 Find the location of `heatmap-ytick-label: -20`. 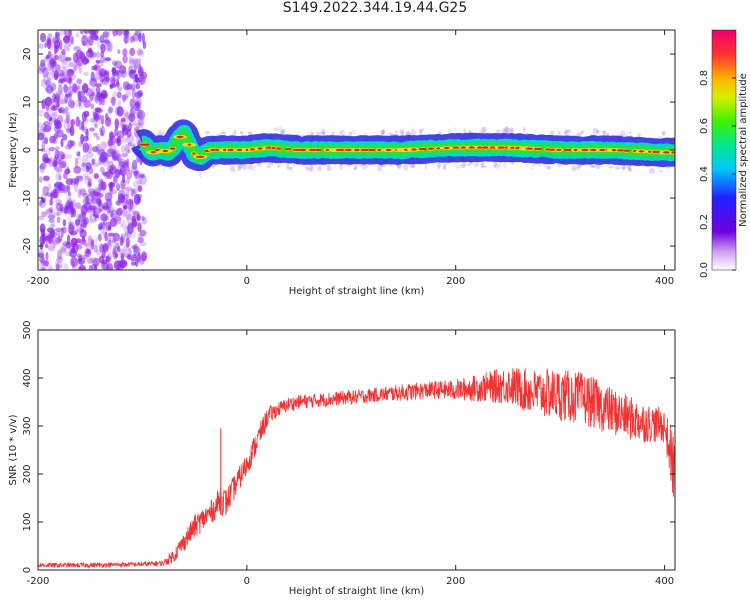

heatmap-ytick-label: -20 is located at coordinates (27, 246).